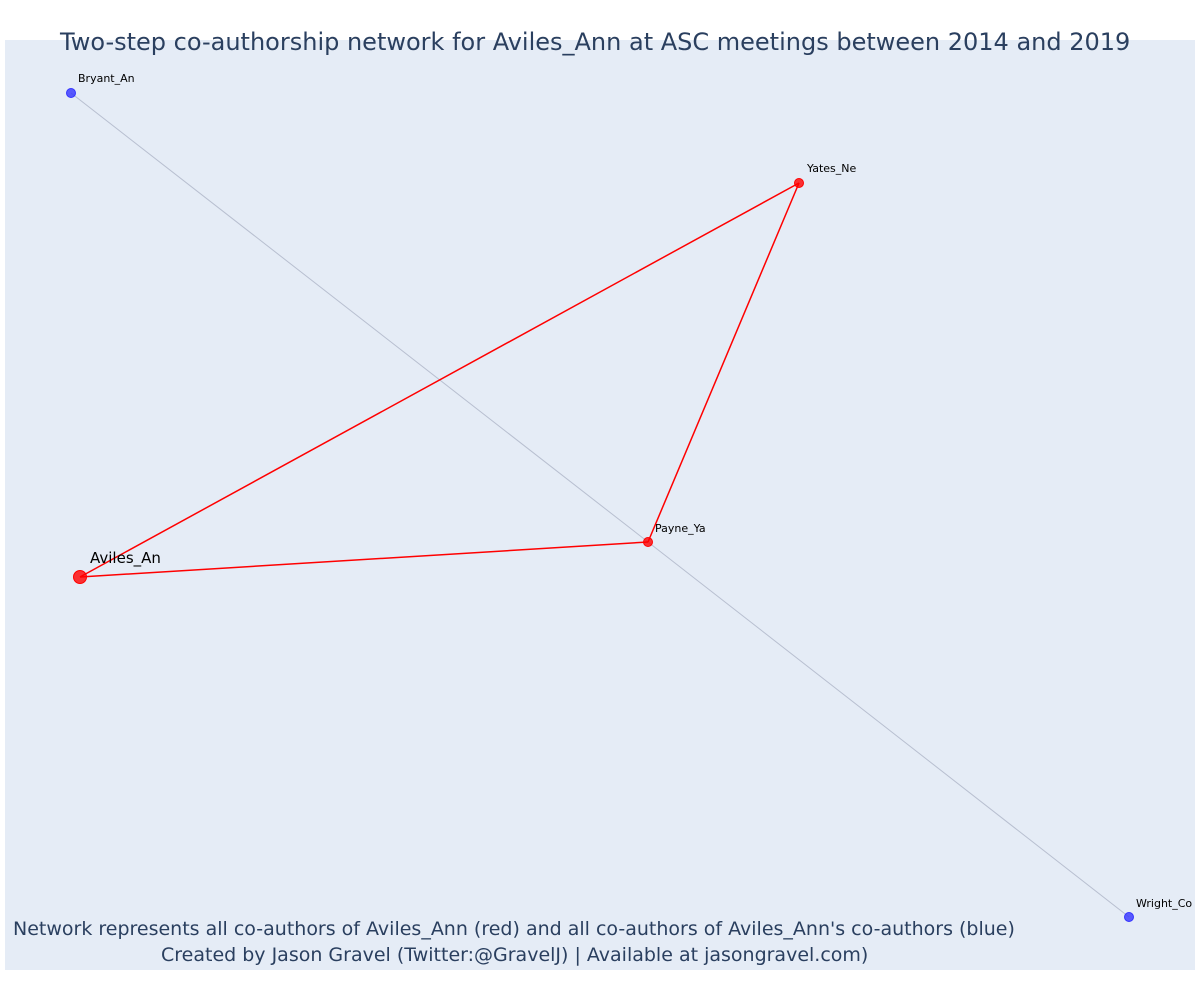  I want to click on node-aviles, so click(80, 577).